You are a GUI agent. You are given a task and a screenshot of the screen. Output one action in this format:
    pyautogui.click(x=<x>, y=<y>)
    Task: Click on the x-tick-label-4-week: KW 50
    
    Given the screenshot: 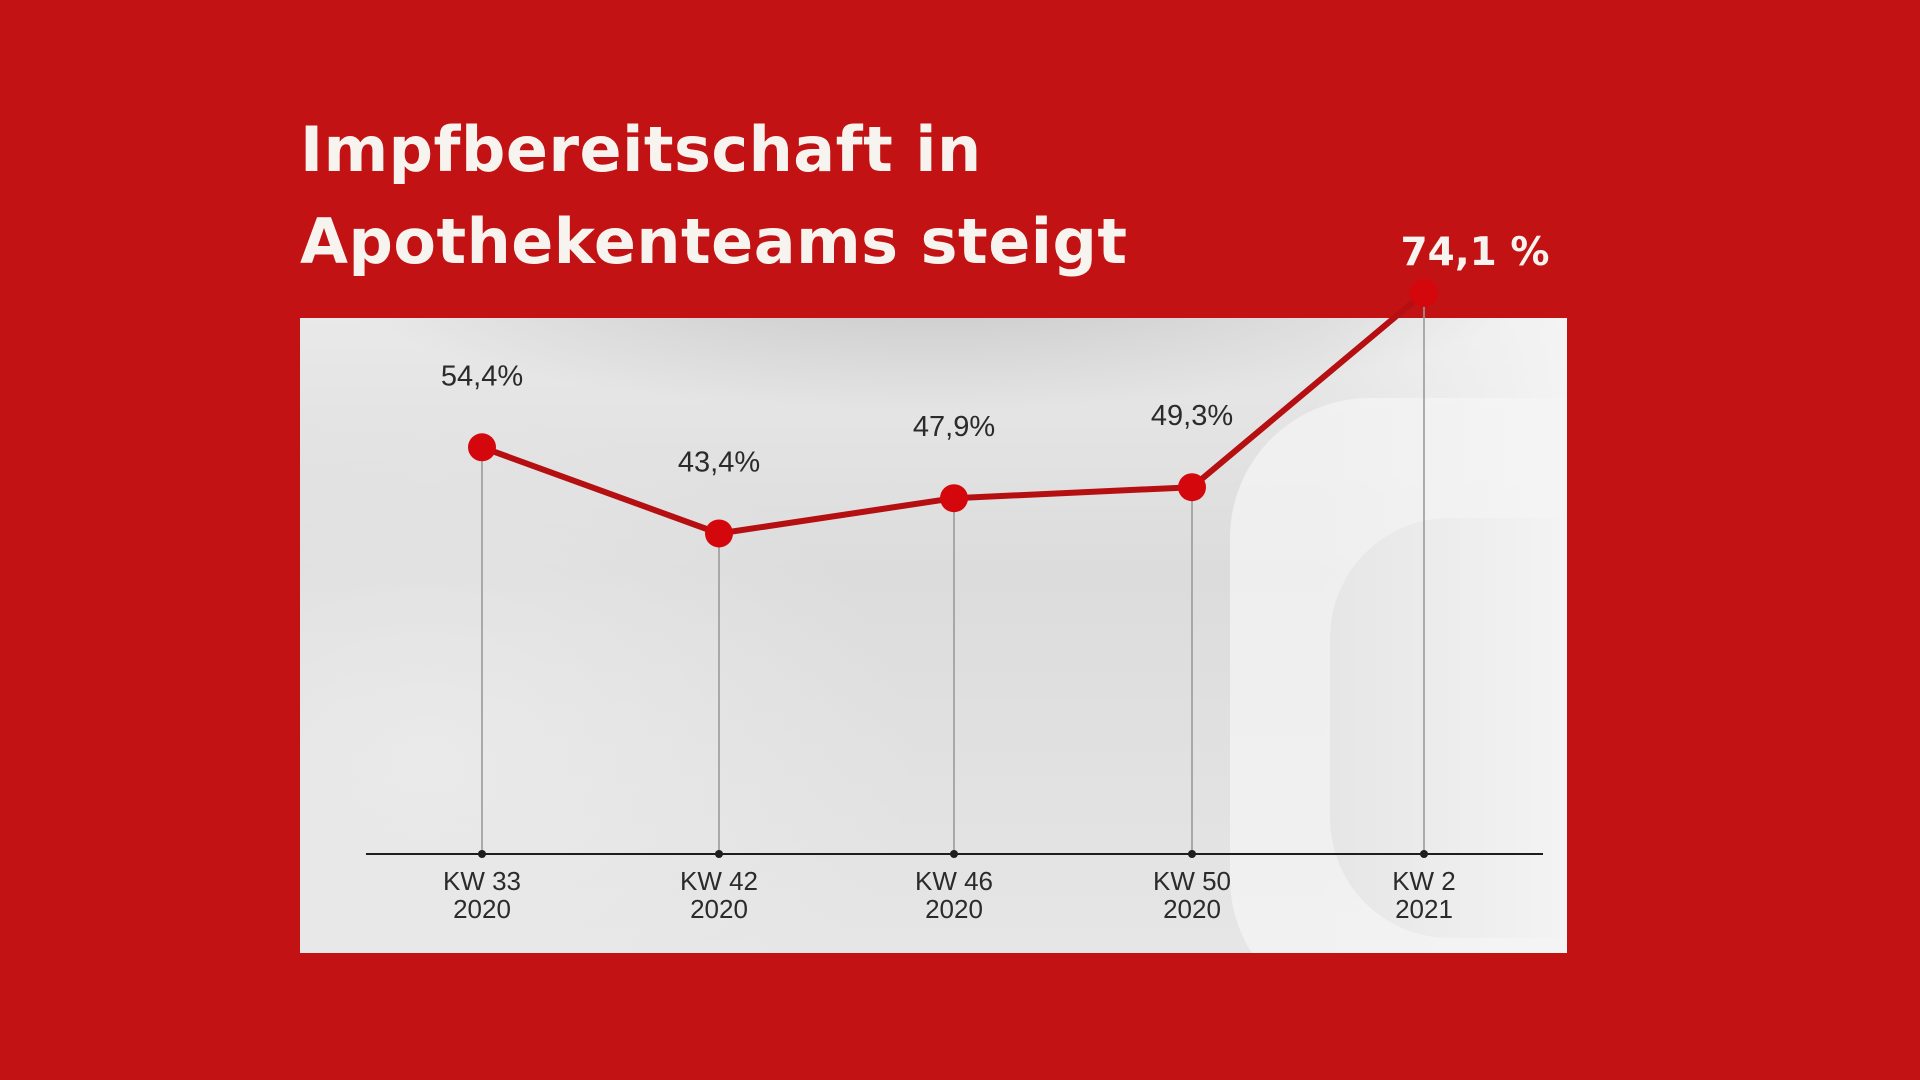 What is the action you would take?
    pyautogui.click(x=1192, y=881)
    